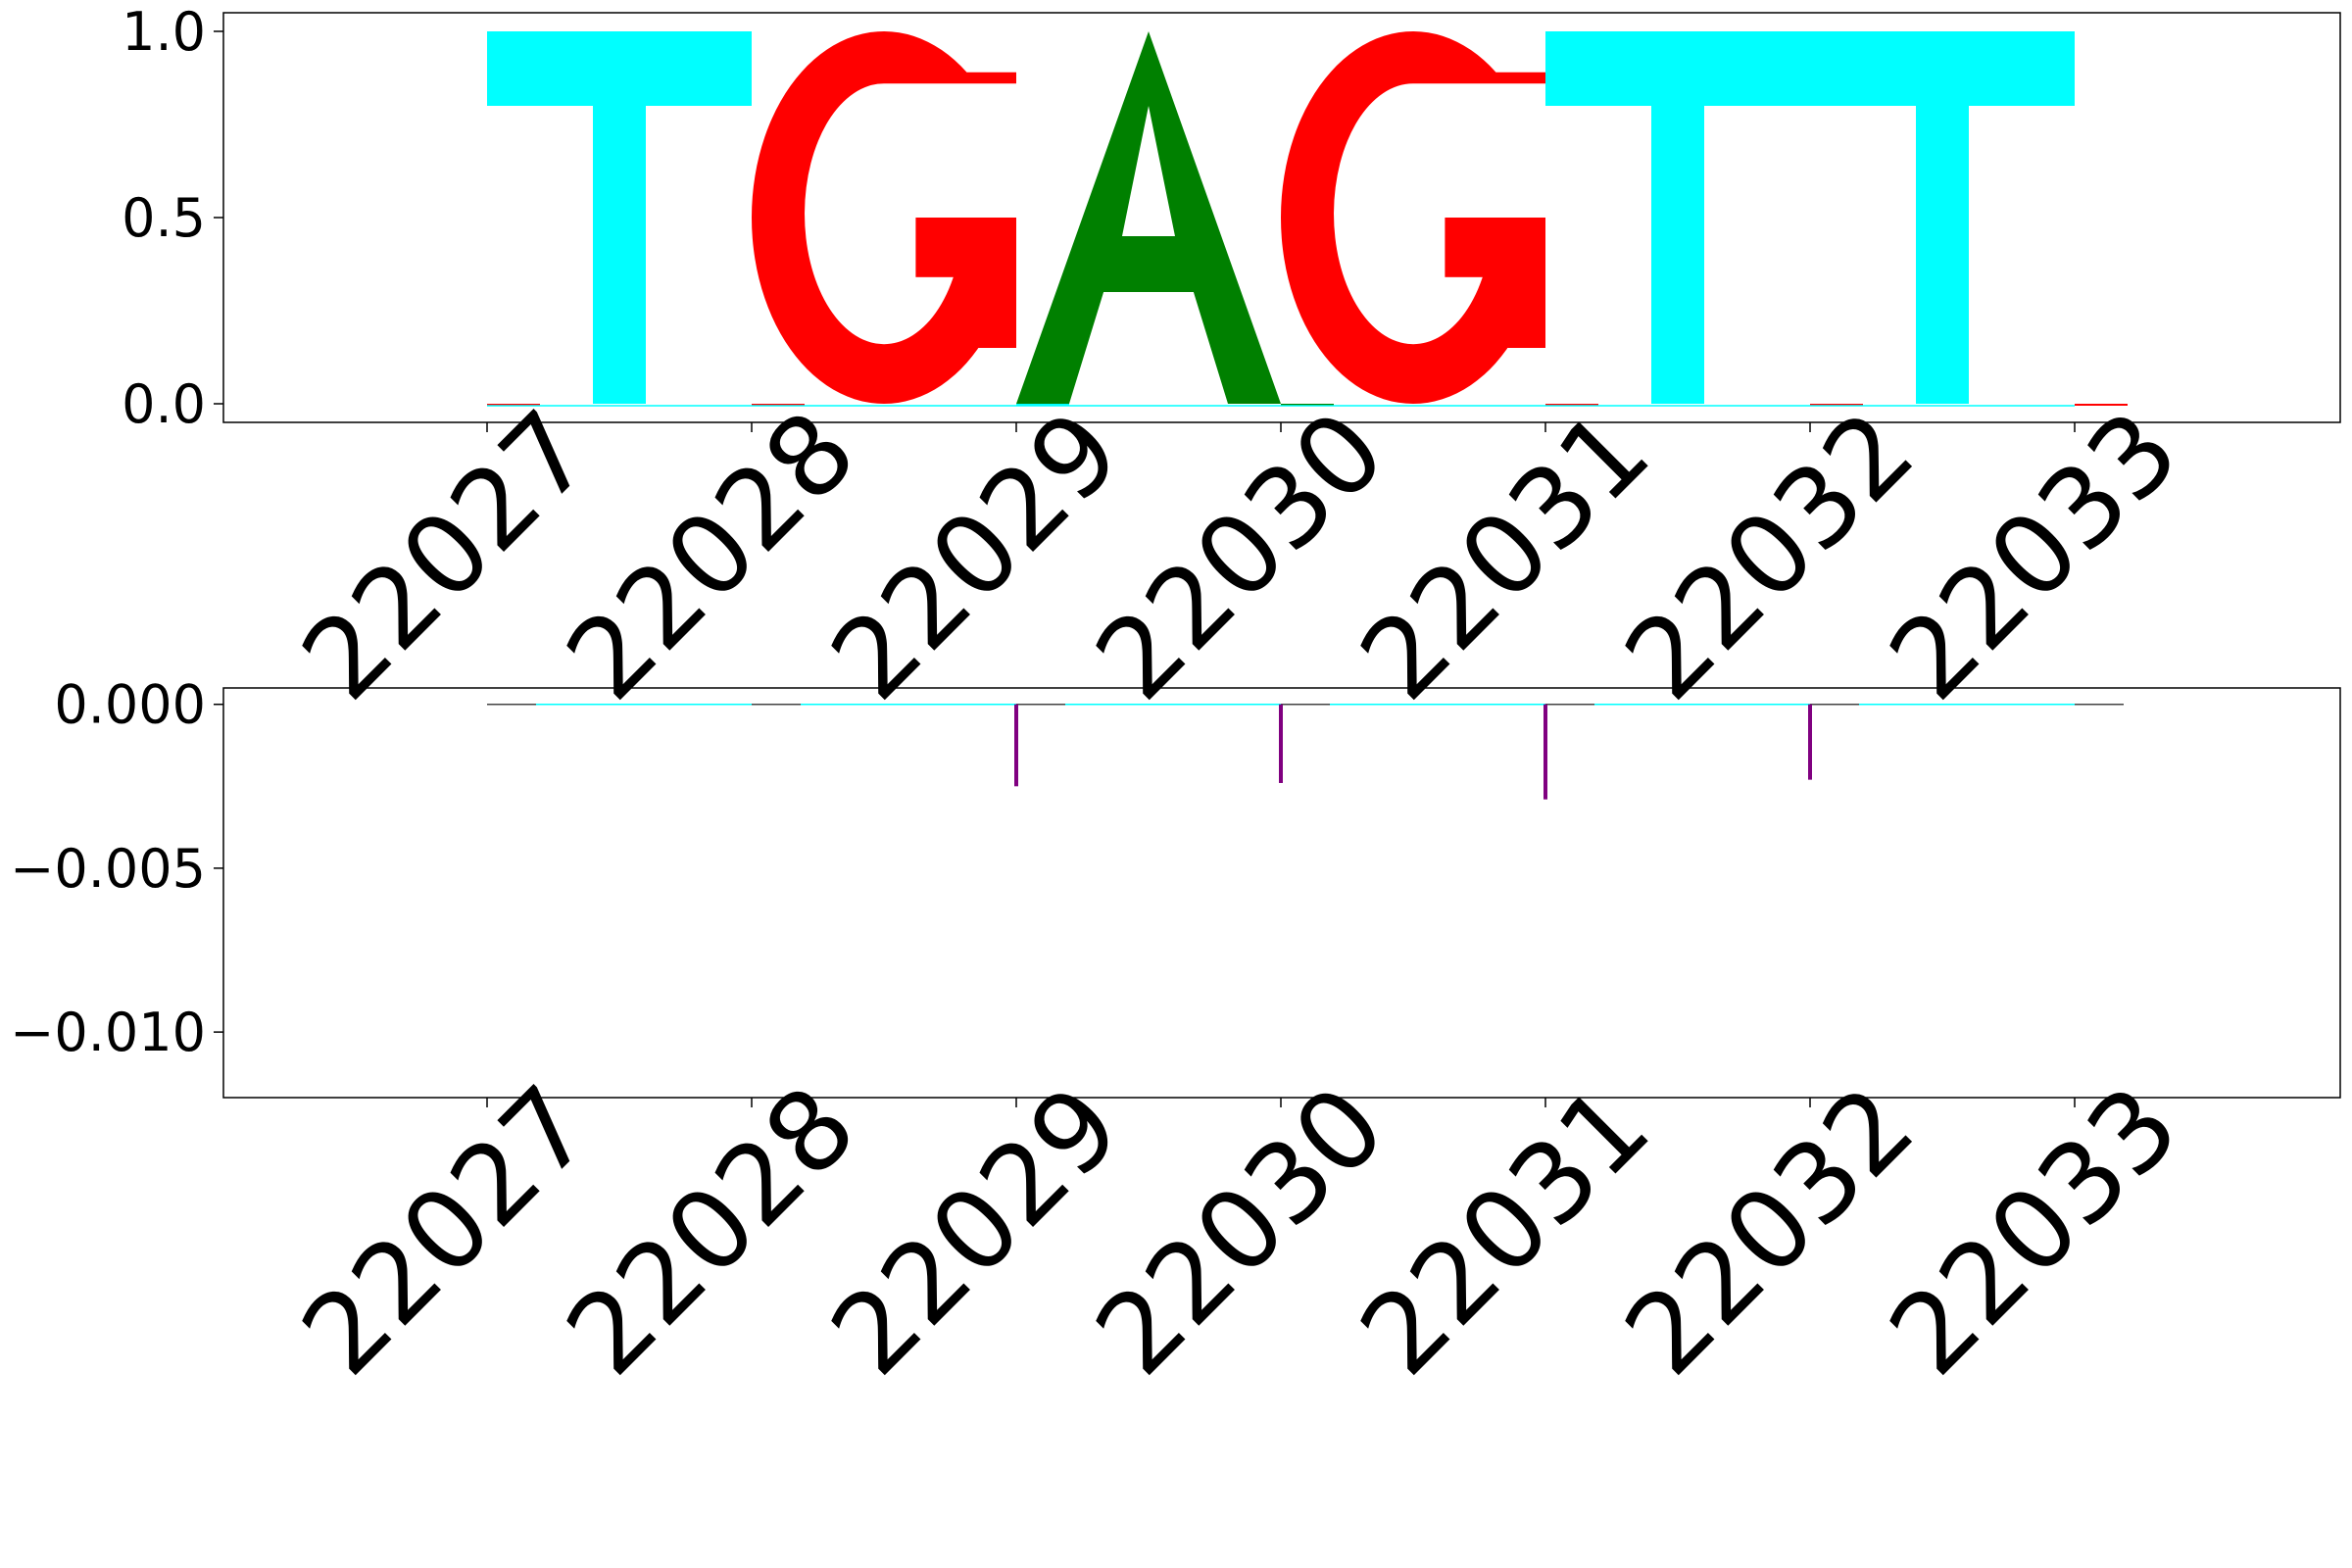 This screenshot has width=2352, height=1568. What do you see at coordinates (164, 32) in the screenshot?
I see `y-tick-label: 1.0` at bounding box center [164, 32].